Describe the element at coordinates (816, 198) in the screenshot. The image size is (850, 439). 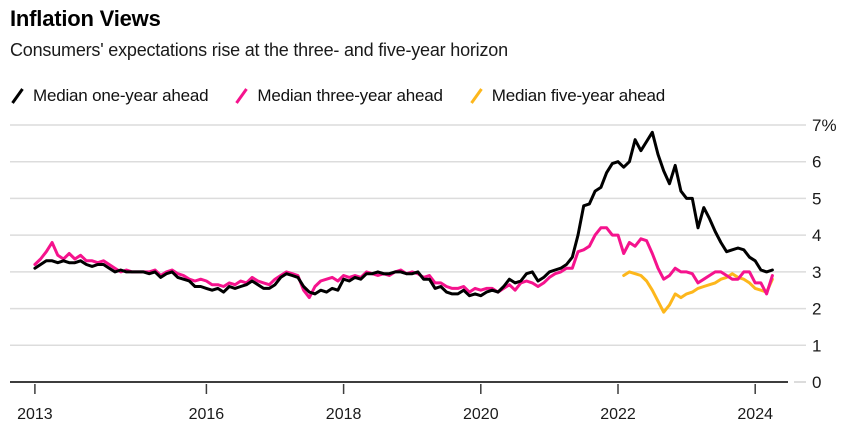
I see `y-axis-label-5: 5` at that location.